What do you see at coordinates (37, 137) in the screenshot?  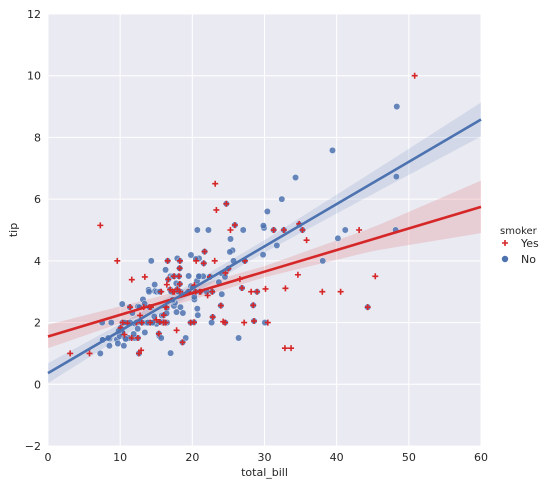 I see `y-tick-label: 8` at bounding box center [37, 137].